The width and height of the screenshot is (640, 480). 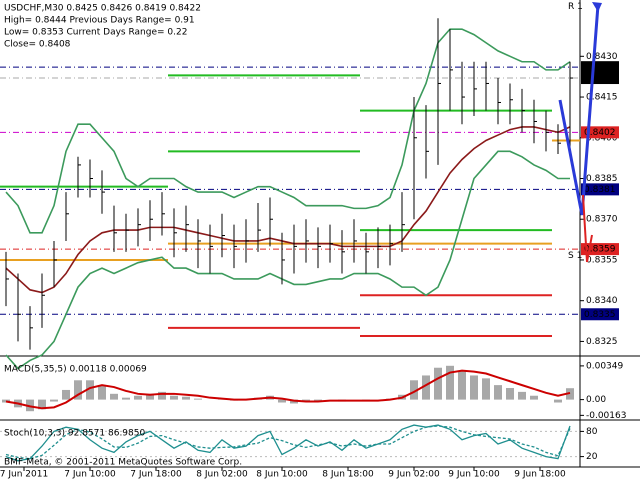 I want to click on x-tick-label: 7 Jun 10:00, so click(x=90, y=475).